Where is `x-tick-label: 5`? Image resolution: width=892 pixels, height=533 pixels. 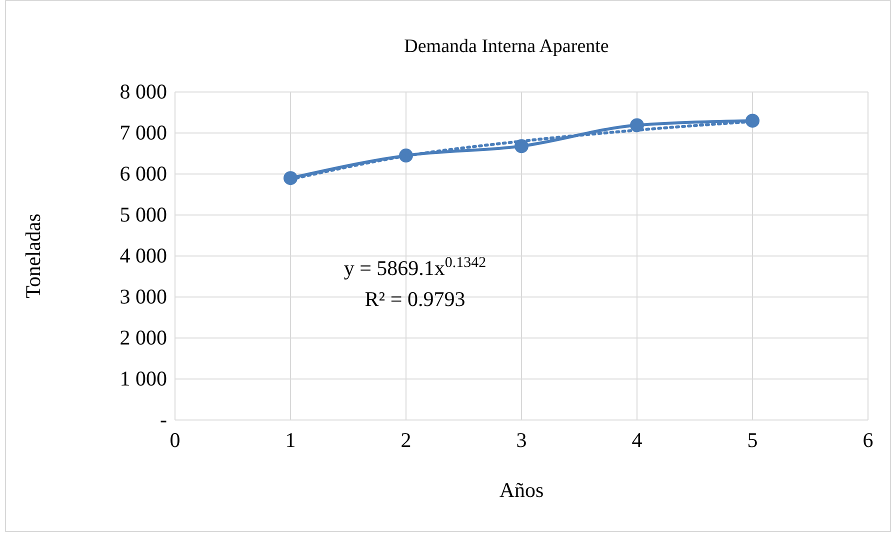
x-tick-label: 5 is located at coordinates (752, 440).